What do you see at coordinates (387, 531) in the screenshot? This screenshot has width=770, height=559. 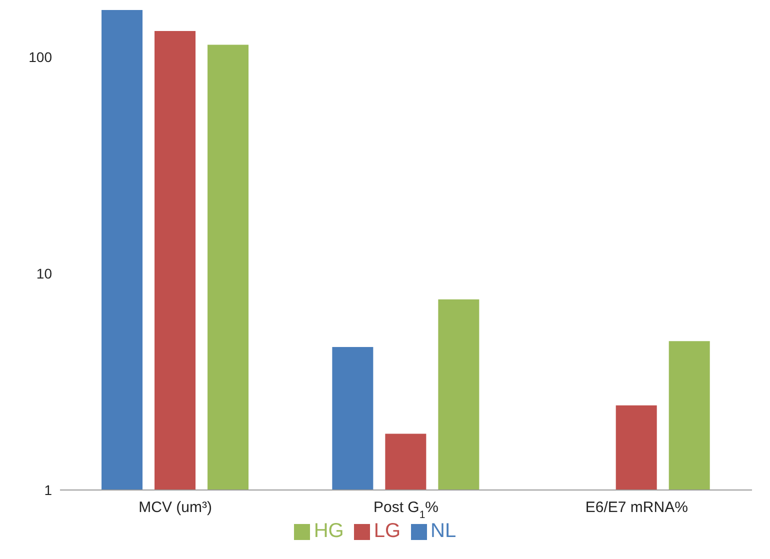 I see `legend-label: LG` at bounding box center [387, 531].